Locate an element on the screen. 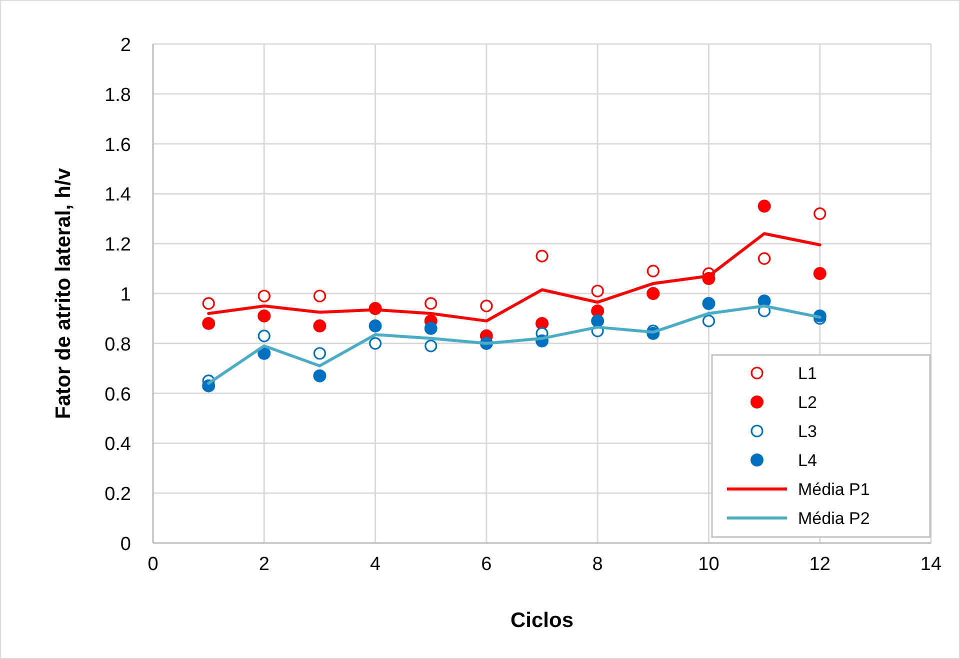  y-tick-label: 1.8 is located at coordinates (117, 95).